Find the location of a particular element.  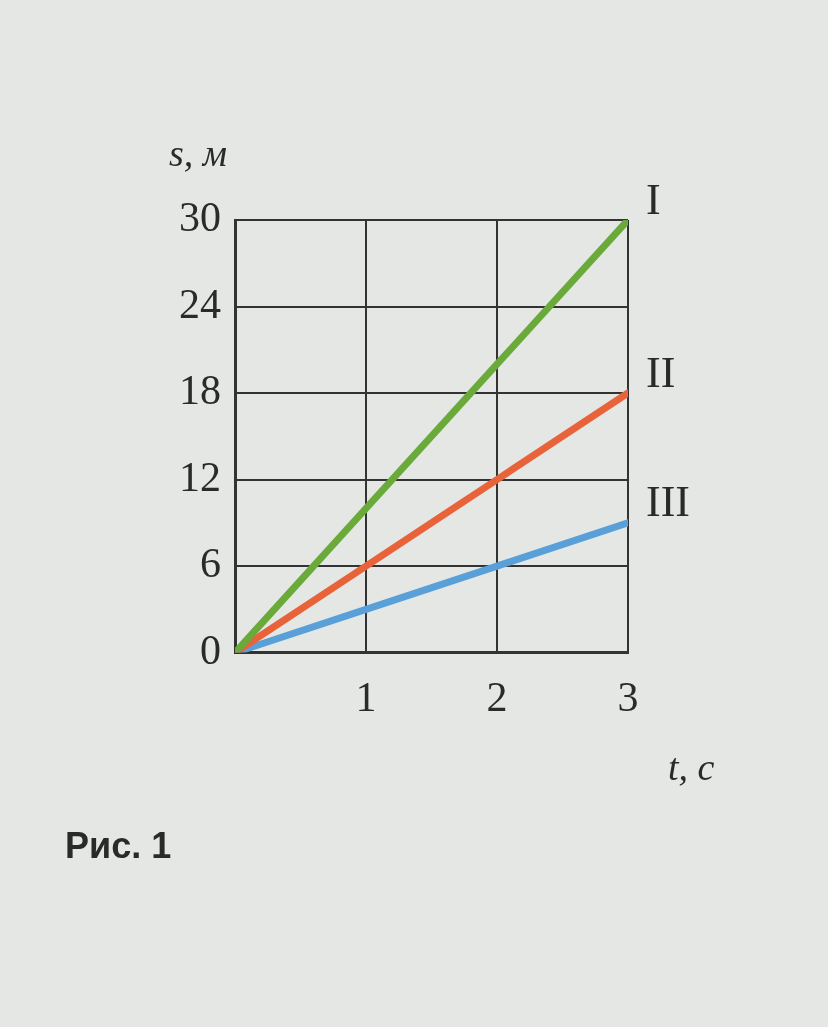

y-tick-label: 0 is located at coordinates (210, 649).